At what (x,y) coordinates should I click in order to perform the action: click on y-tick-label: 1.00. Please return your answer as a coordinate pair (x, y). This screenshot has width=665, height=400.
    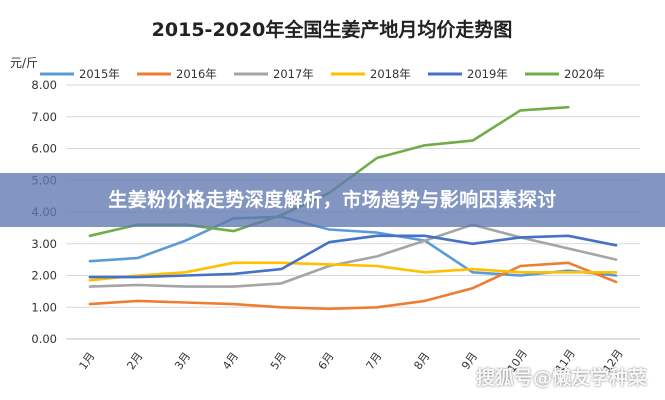
    Looking at the image, I should click on (44, 307).